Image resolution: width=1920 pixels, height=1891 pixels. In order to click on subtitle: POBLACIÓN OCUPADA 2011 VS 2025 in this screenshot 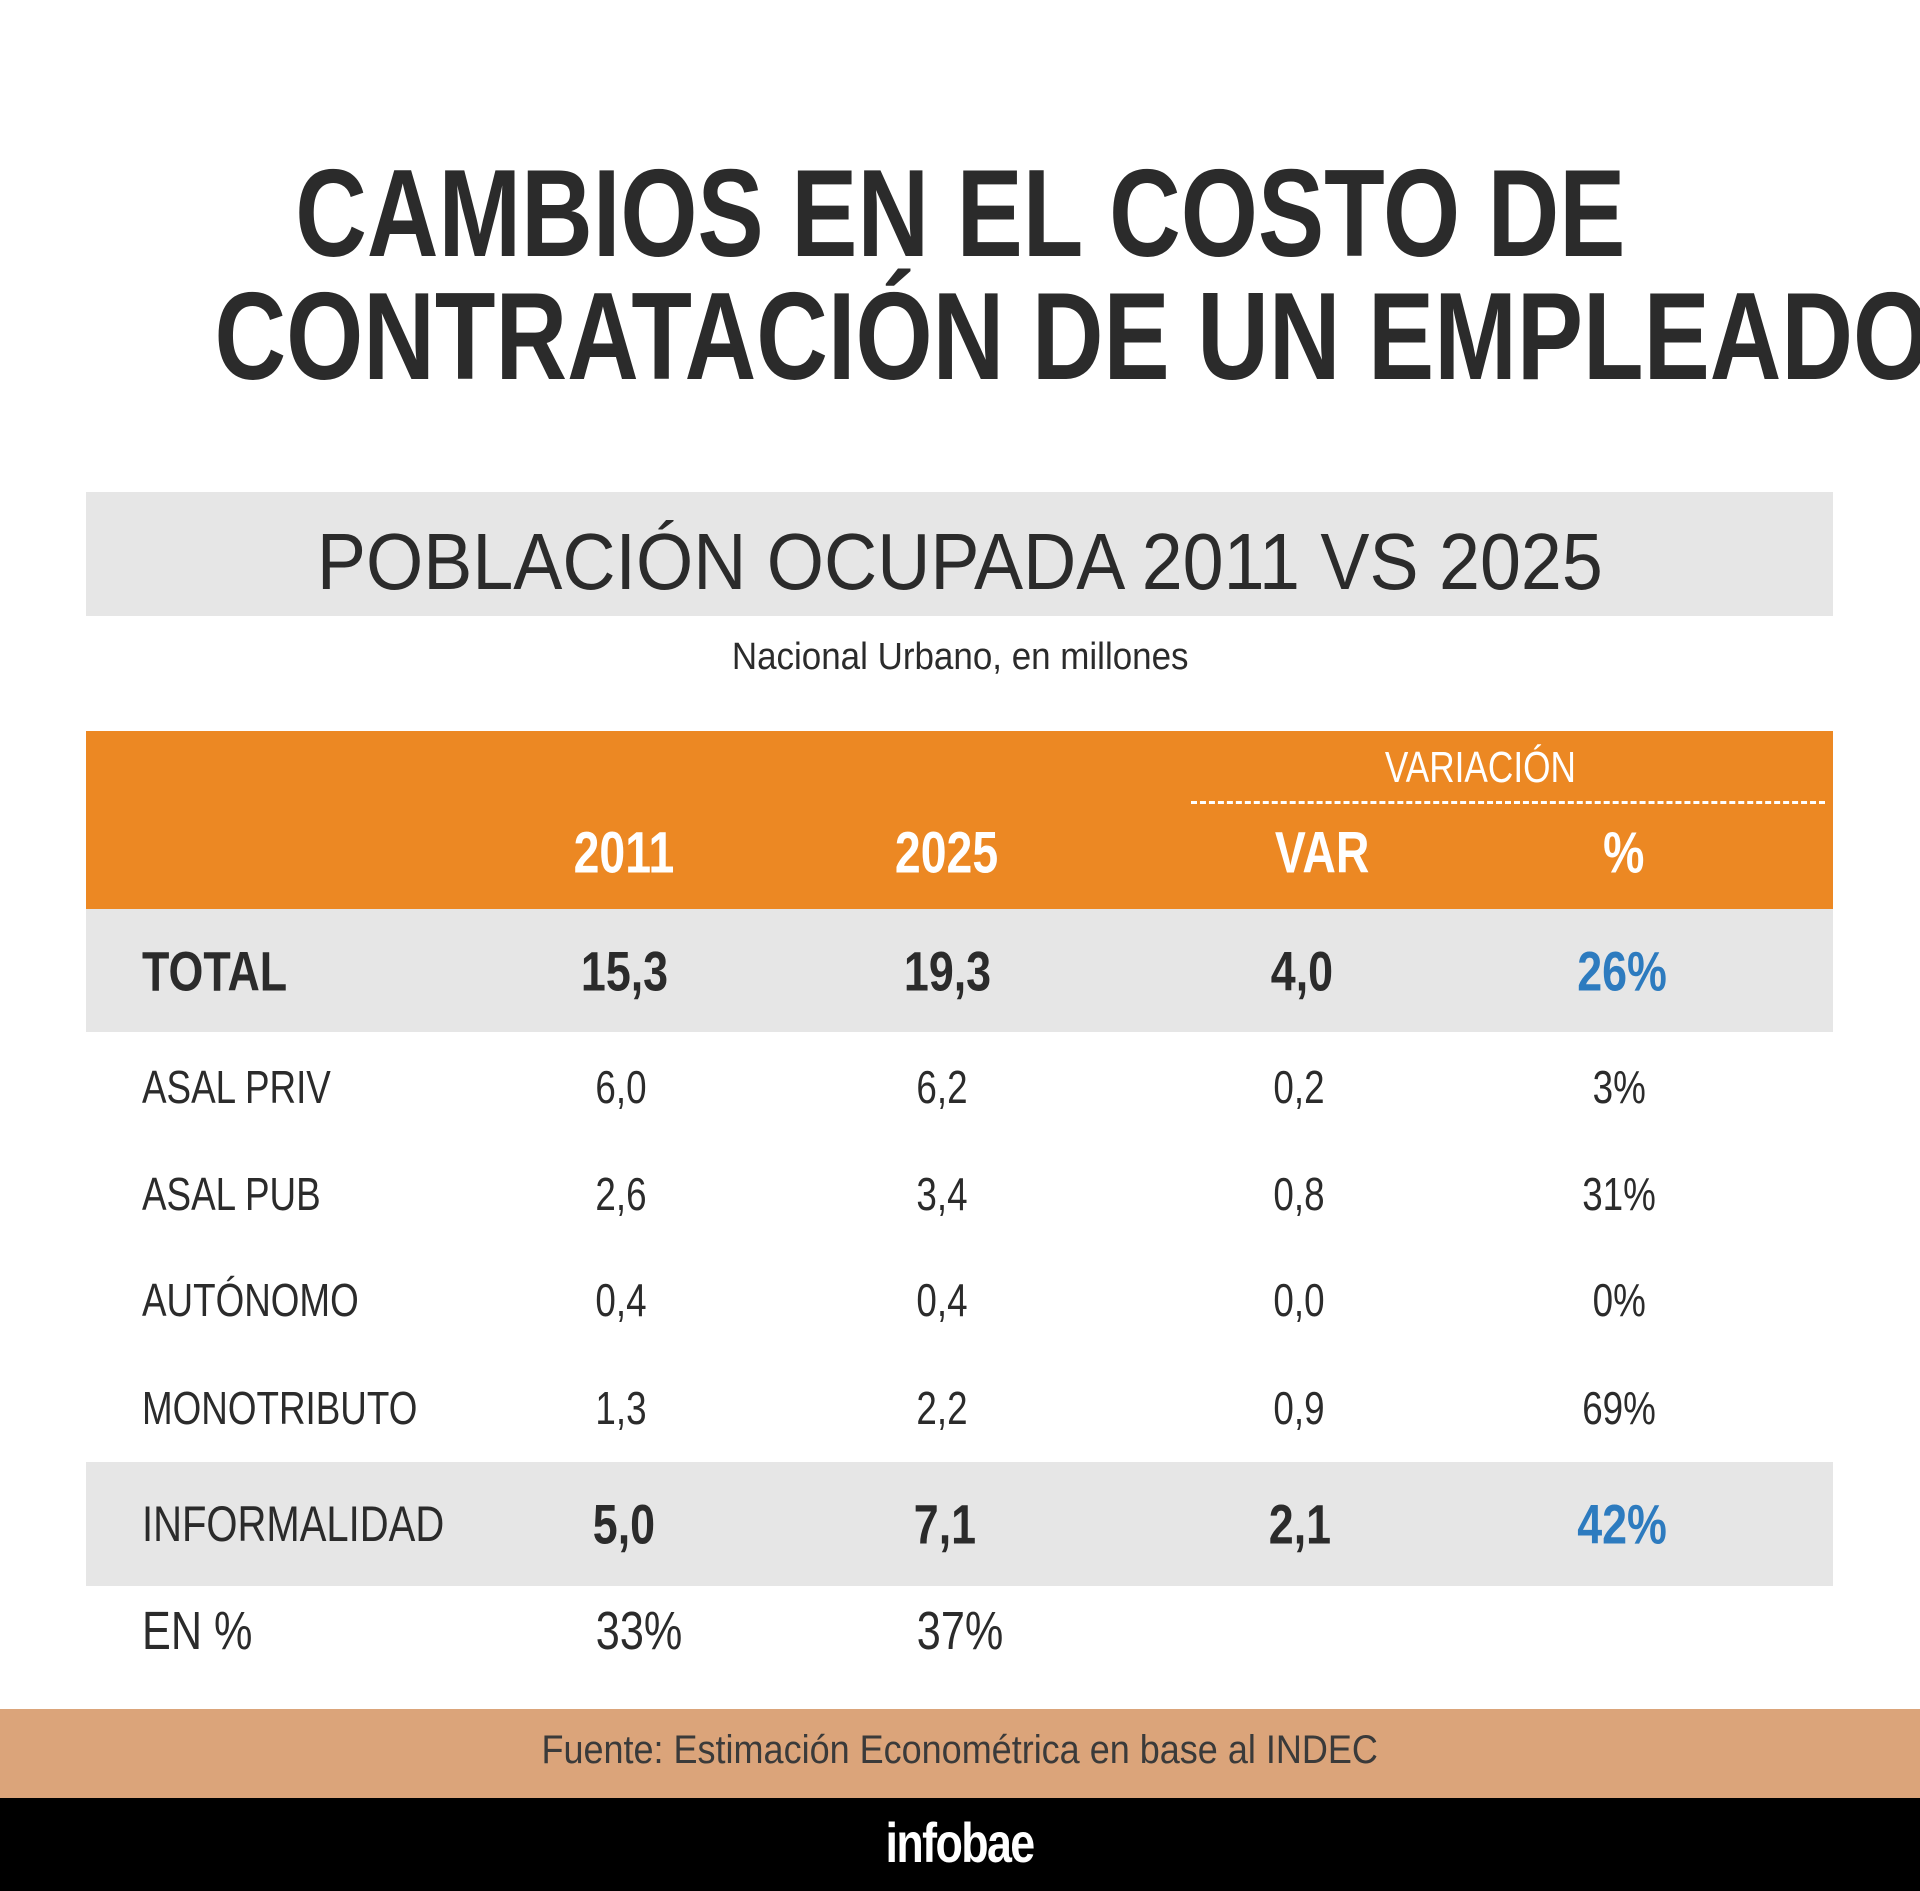, I will do `click(960, 561)`.